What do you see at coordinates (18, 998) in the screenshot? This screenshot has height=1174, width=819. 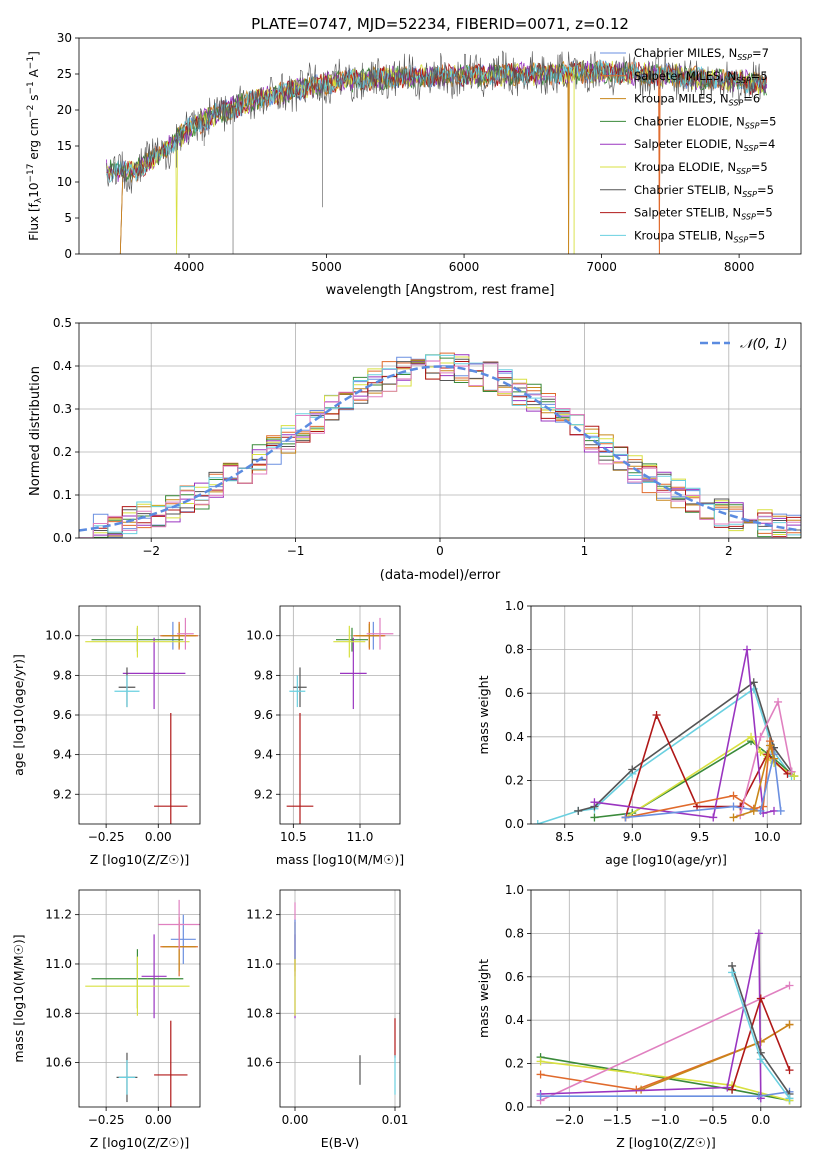 I see `y-axis-label: mass [log10(M/M☉)]` at bounding box center [18, 998].